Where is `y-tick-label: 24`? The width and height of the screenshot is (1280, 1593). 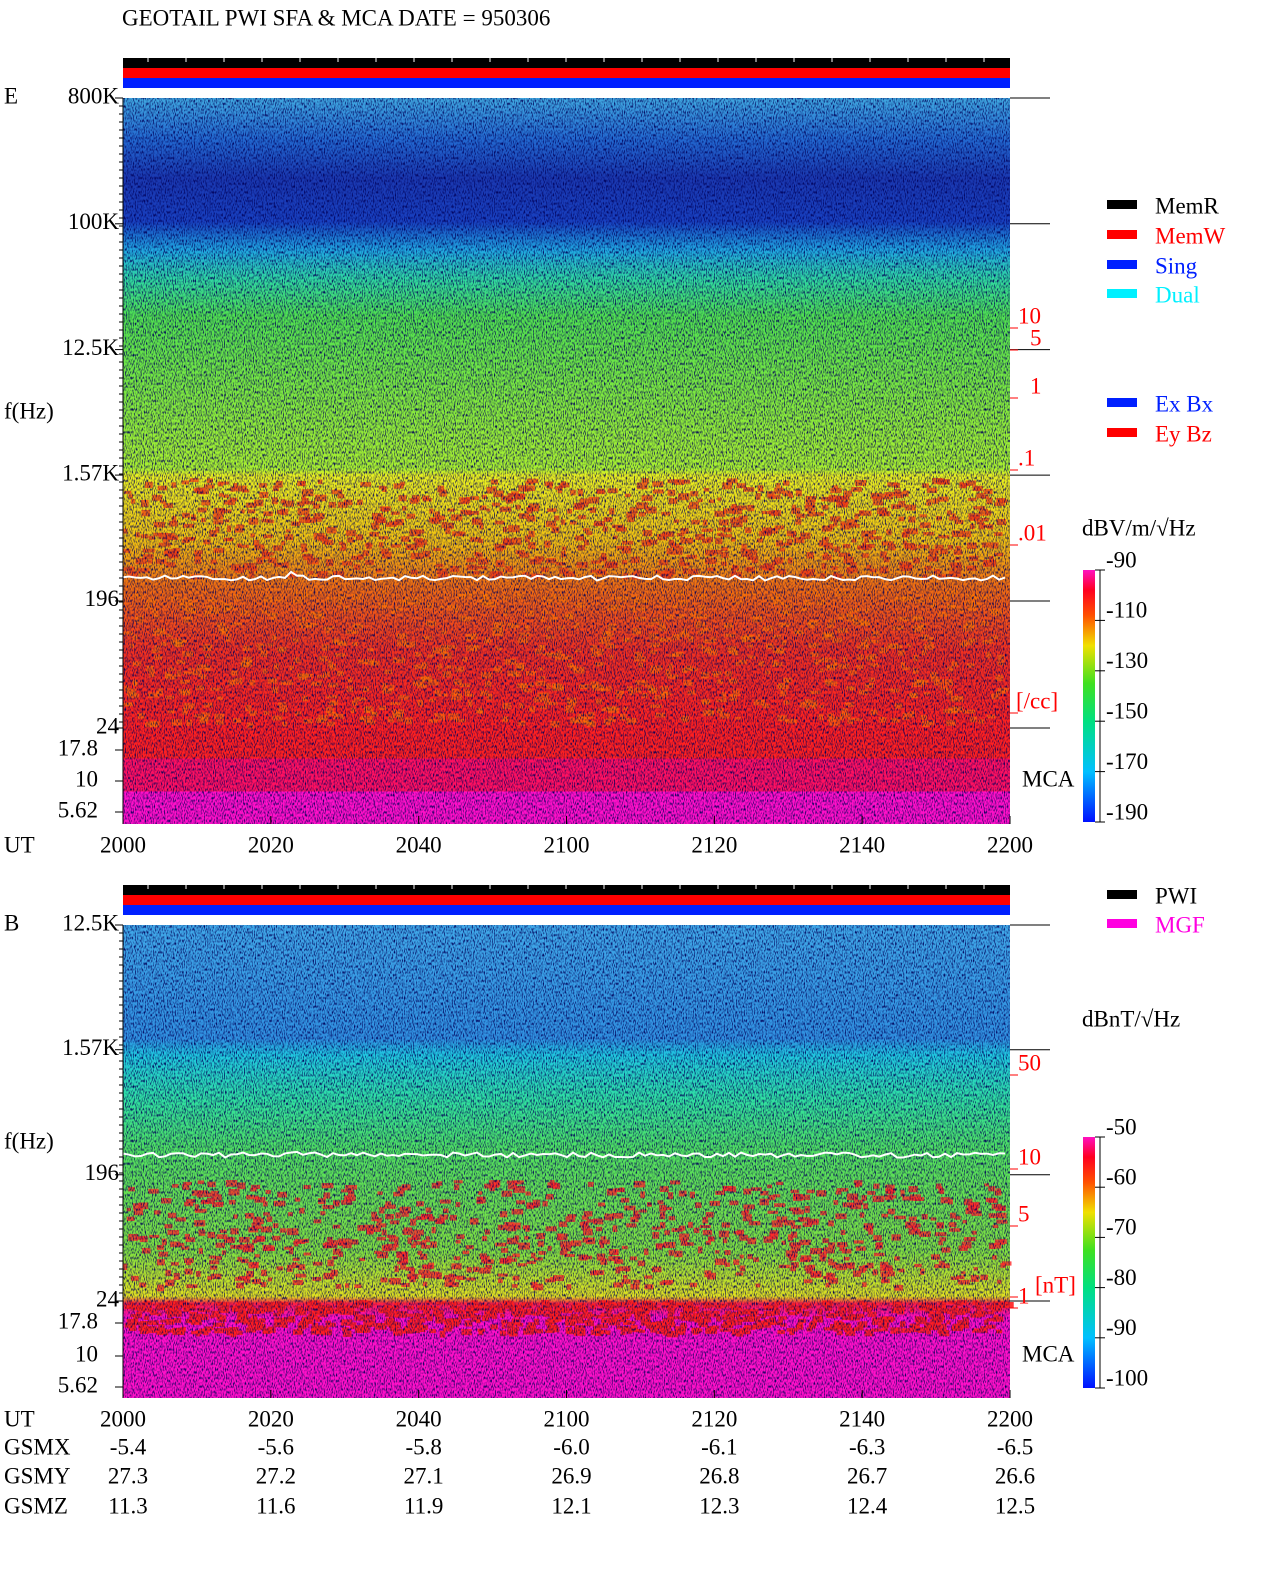
y-tick-label: 24 is located at coordinates (108, 725).